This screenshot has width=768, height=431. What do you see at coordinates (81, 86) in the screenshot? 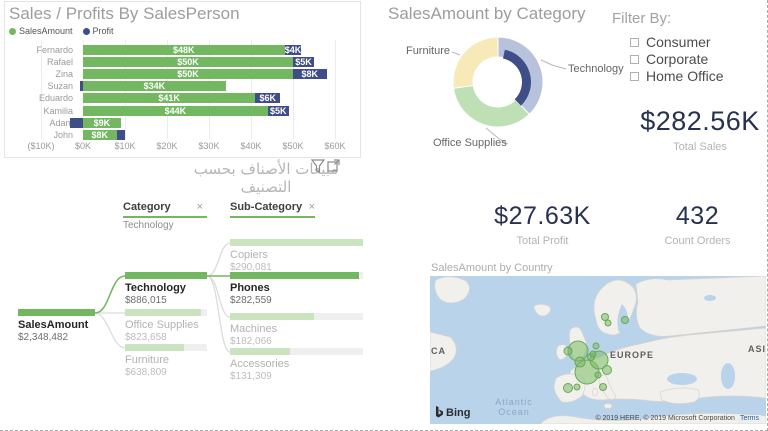
I see `profit-bar-suzan` at bounding box center [81, 86].